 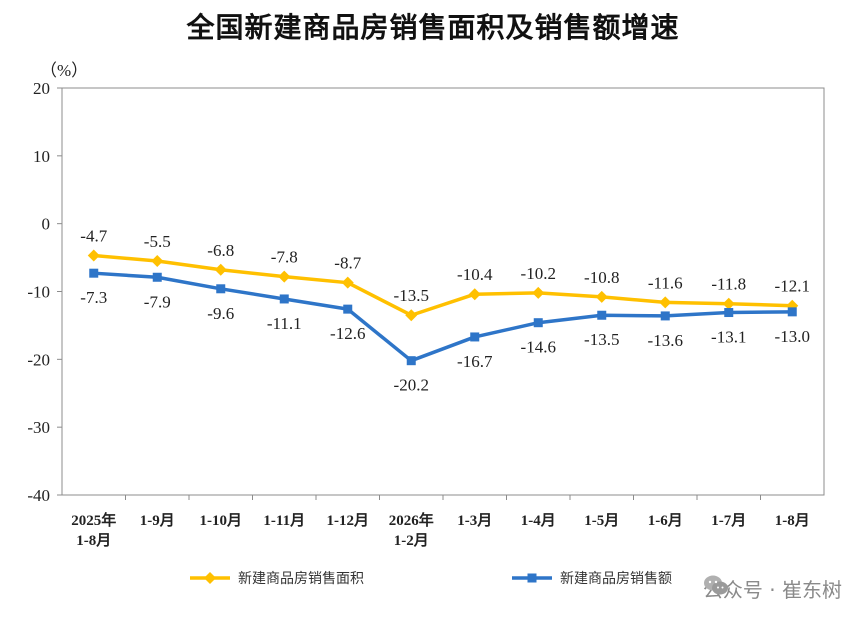 What do you see at coordinates (284, 520) in the screenshot?
I see `x-tick-label: 1-11月` at bounding box center [284, 520].